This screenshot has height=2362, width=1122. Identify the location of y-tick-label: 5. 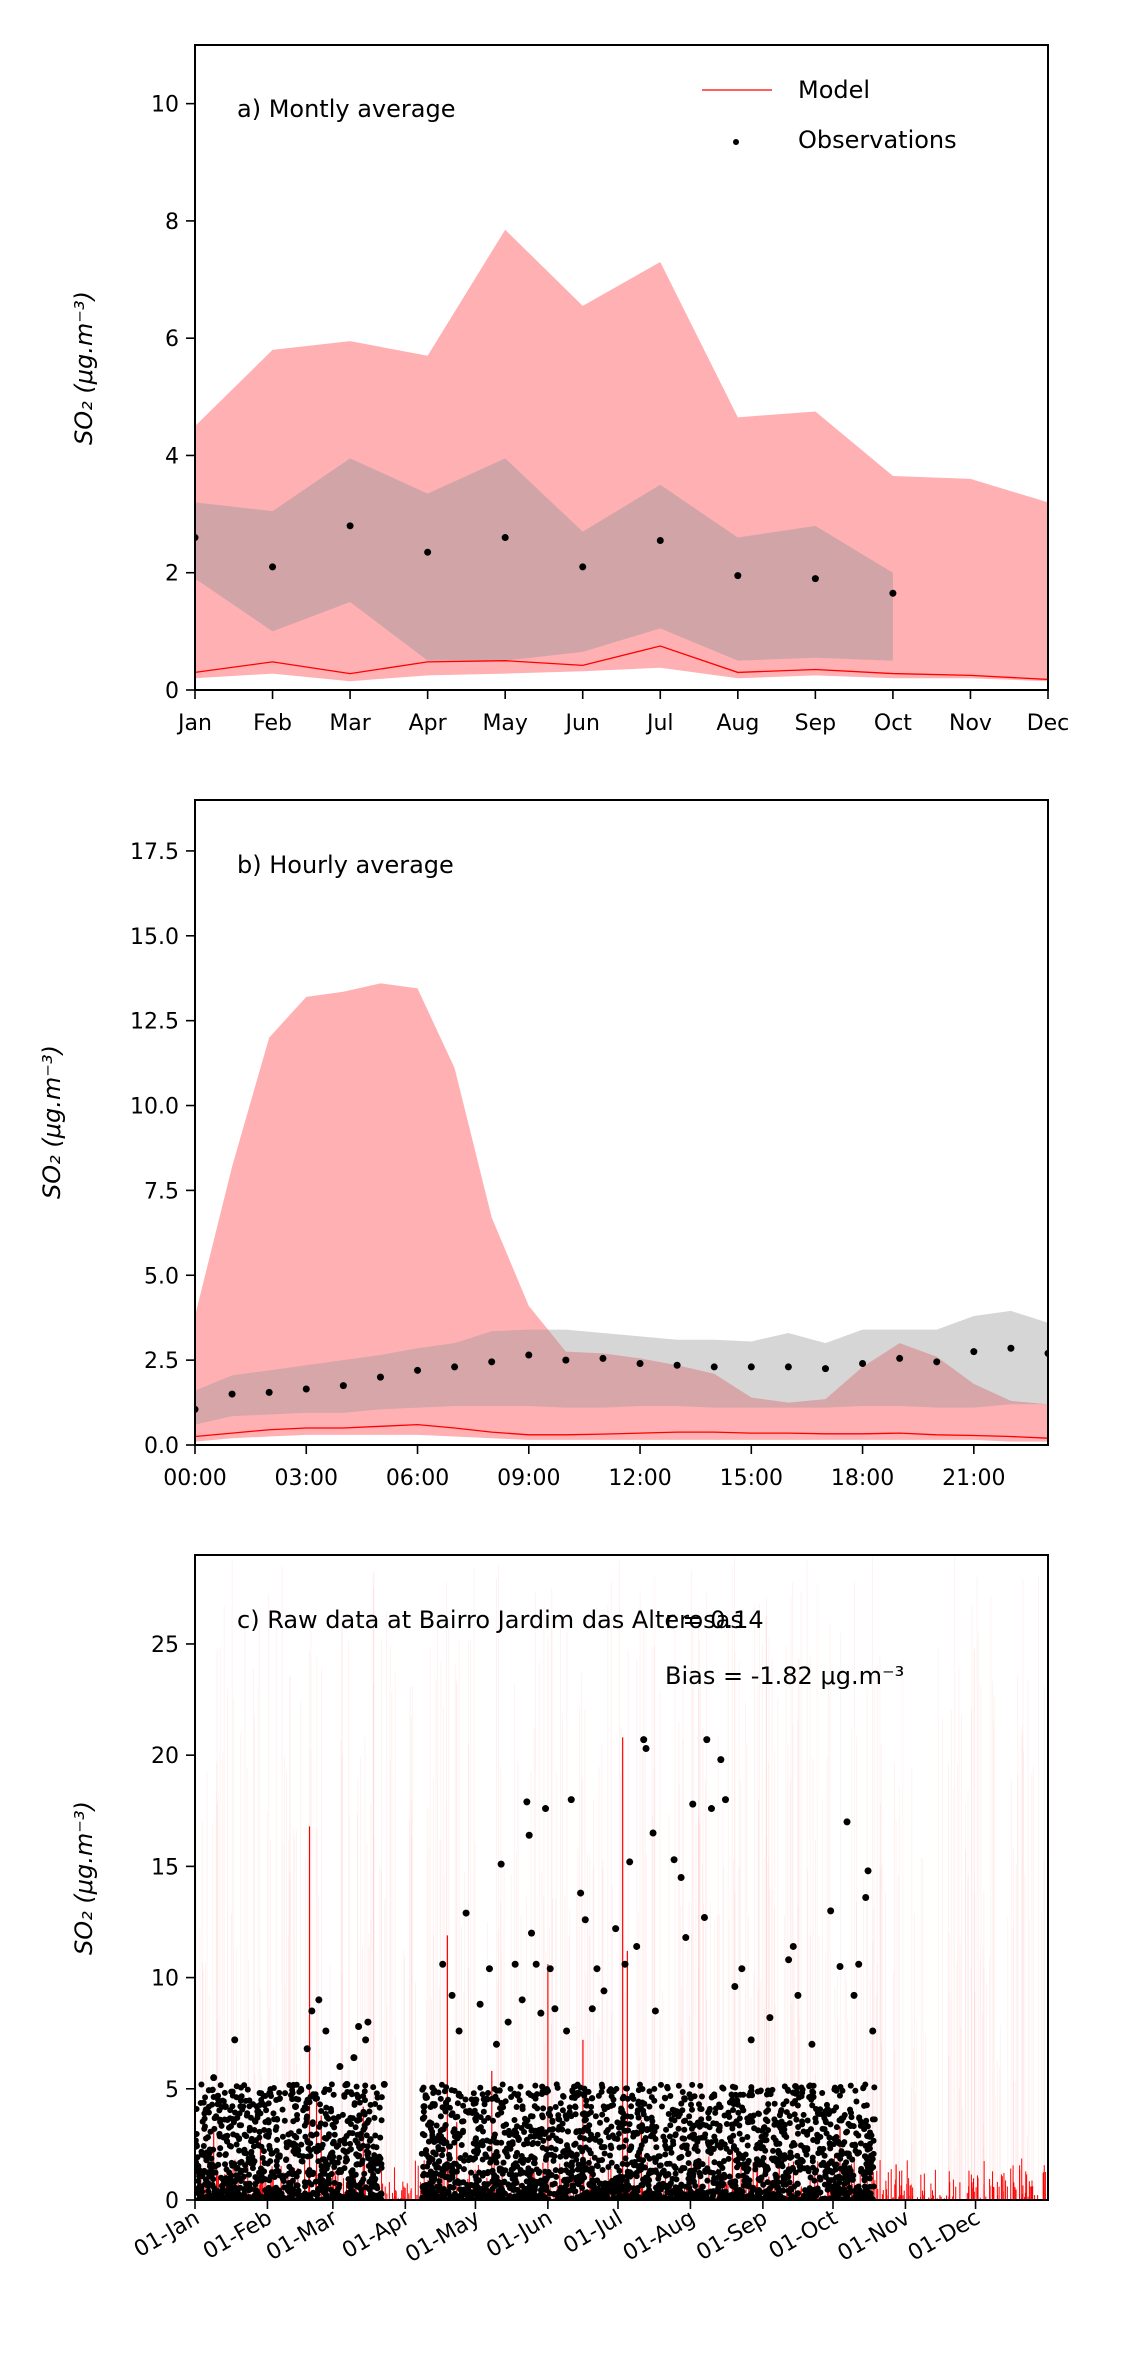
(172, 2090).